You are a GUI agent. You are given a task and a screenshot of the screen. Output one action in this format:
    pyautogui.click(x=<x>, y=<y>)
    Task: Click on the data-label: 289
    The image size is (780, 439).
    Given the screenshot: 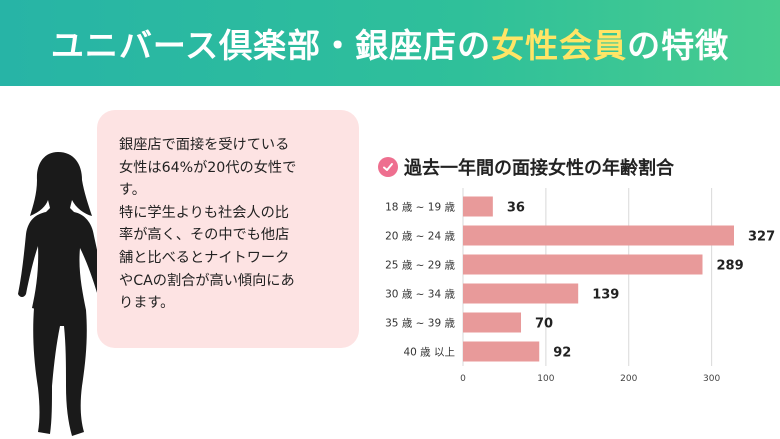 What is the action you would take?
    pyautogui.click(x=730, y=266)
    